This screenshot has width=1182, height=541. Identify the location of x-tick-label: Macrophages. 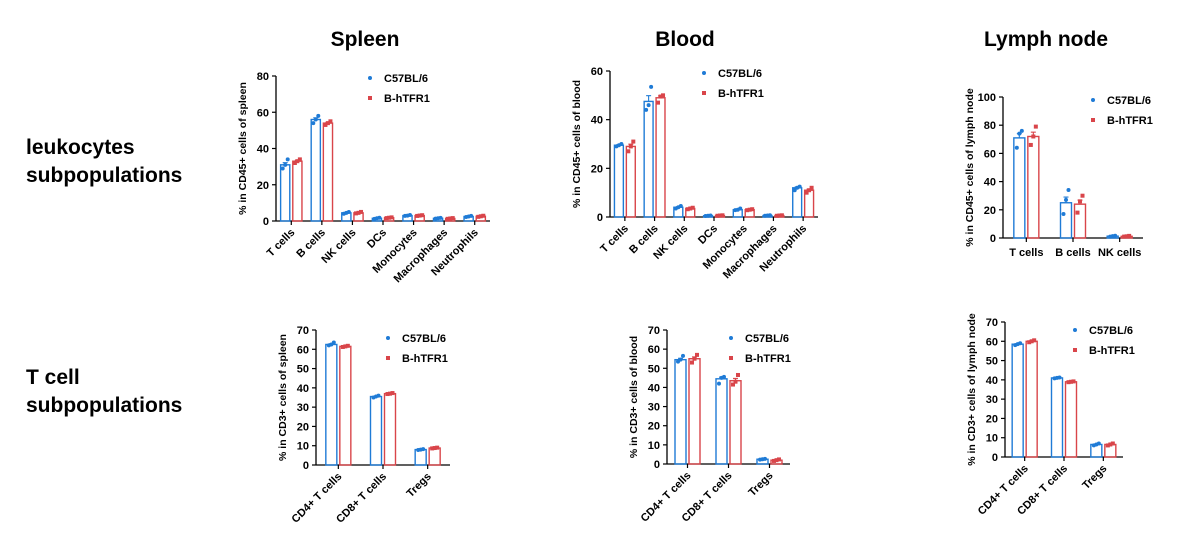
(421, 256).